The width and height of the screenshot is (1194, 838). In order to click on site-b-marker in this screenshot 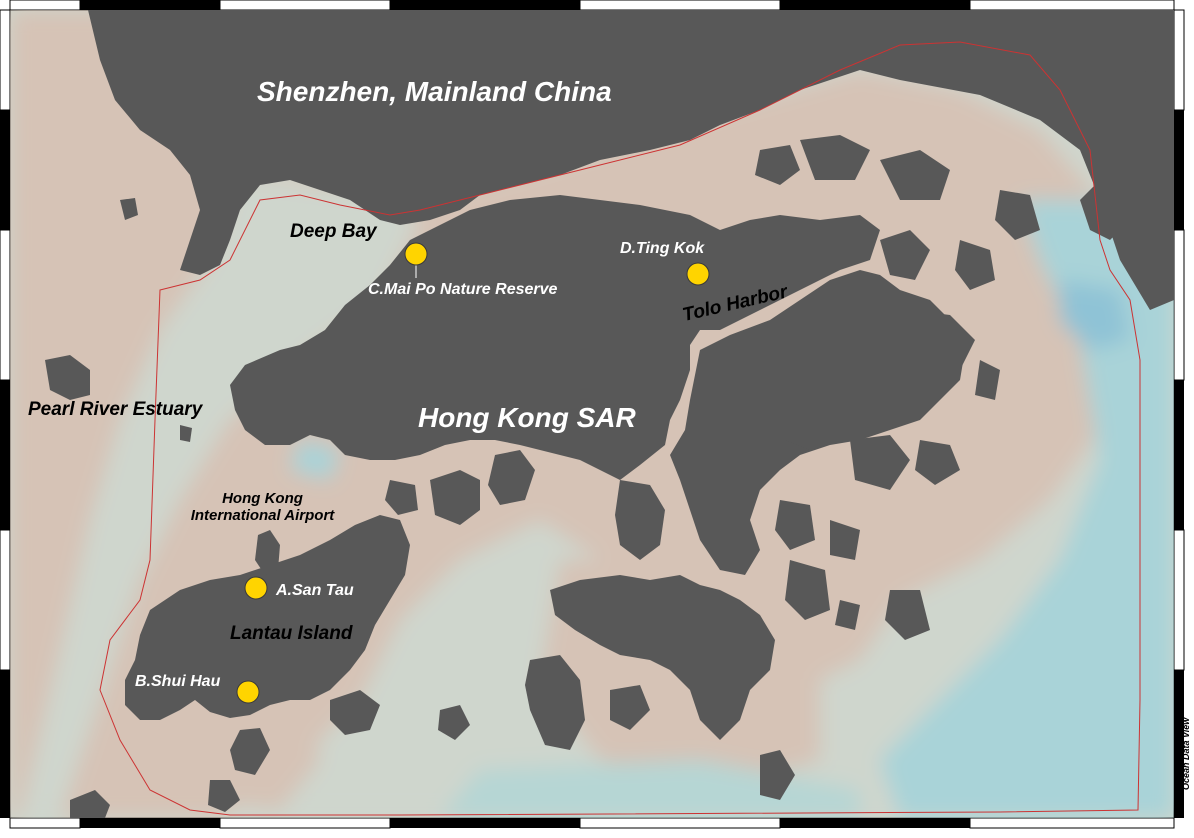, I will do `click(248, 692)`.